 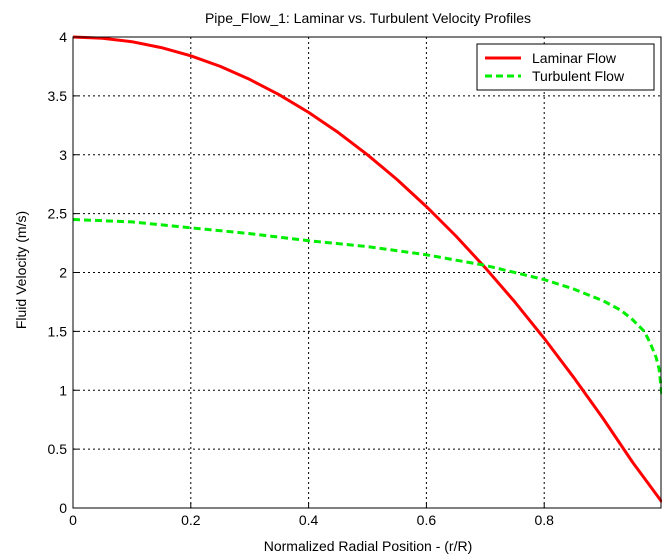 What do you see at coordinates (63, 273) in the screenshot?
I see `y-tick-label: 2` at bounding box center [63, 273].